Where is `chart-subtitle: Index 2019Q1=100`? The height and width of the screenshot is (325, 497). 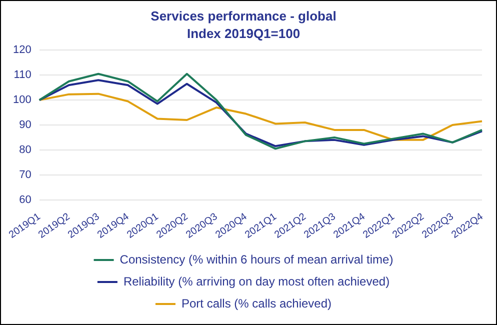 chart-subtitle: Index 2019Q1=100 is located at coordinates (243, 33).